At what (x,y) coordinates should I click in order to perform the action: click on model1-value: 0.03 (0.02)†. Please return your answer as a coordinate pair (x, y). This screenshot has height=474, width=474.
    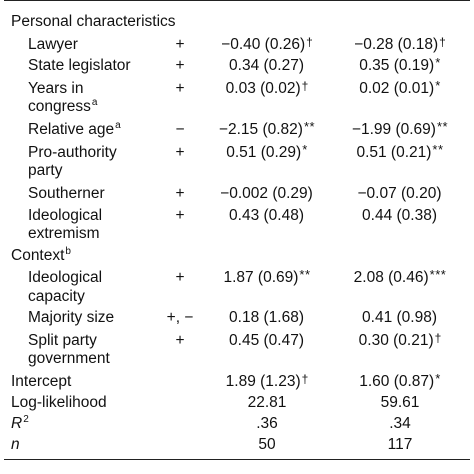
    Looking at the image, I should click on (267, 88).